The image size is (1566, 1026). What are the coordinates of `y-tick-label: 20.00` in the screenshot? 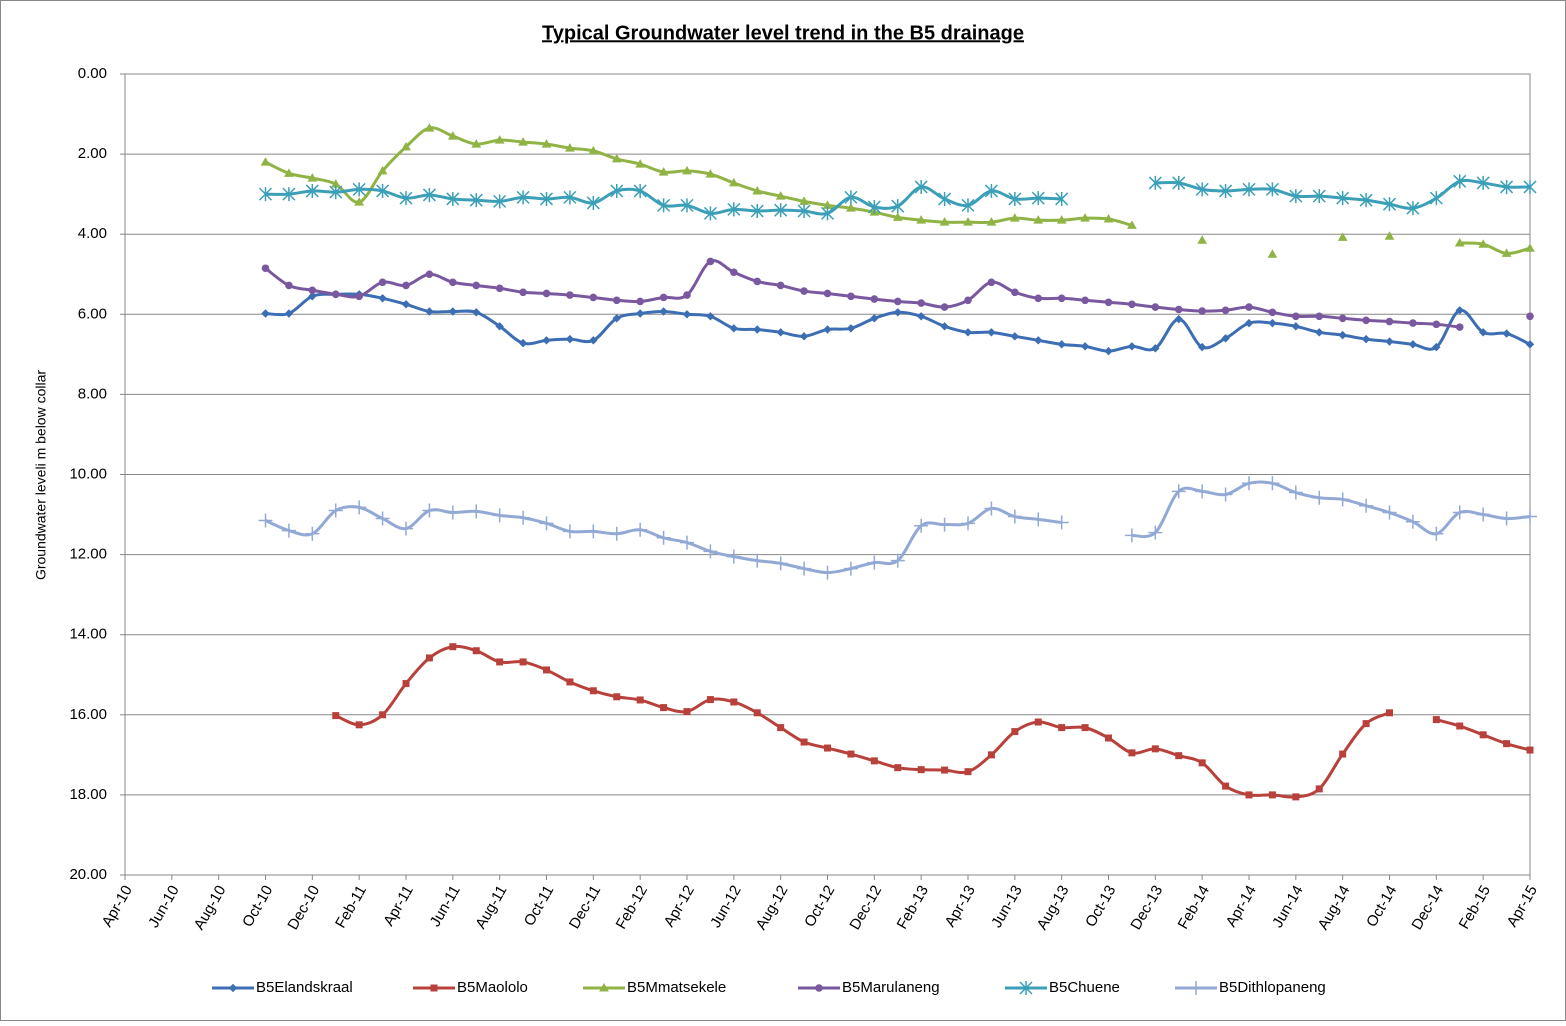 It's located at (88, 874).